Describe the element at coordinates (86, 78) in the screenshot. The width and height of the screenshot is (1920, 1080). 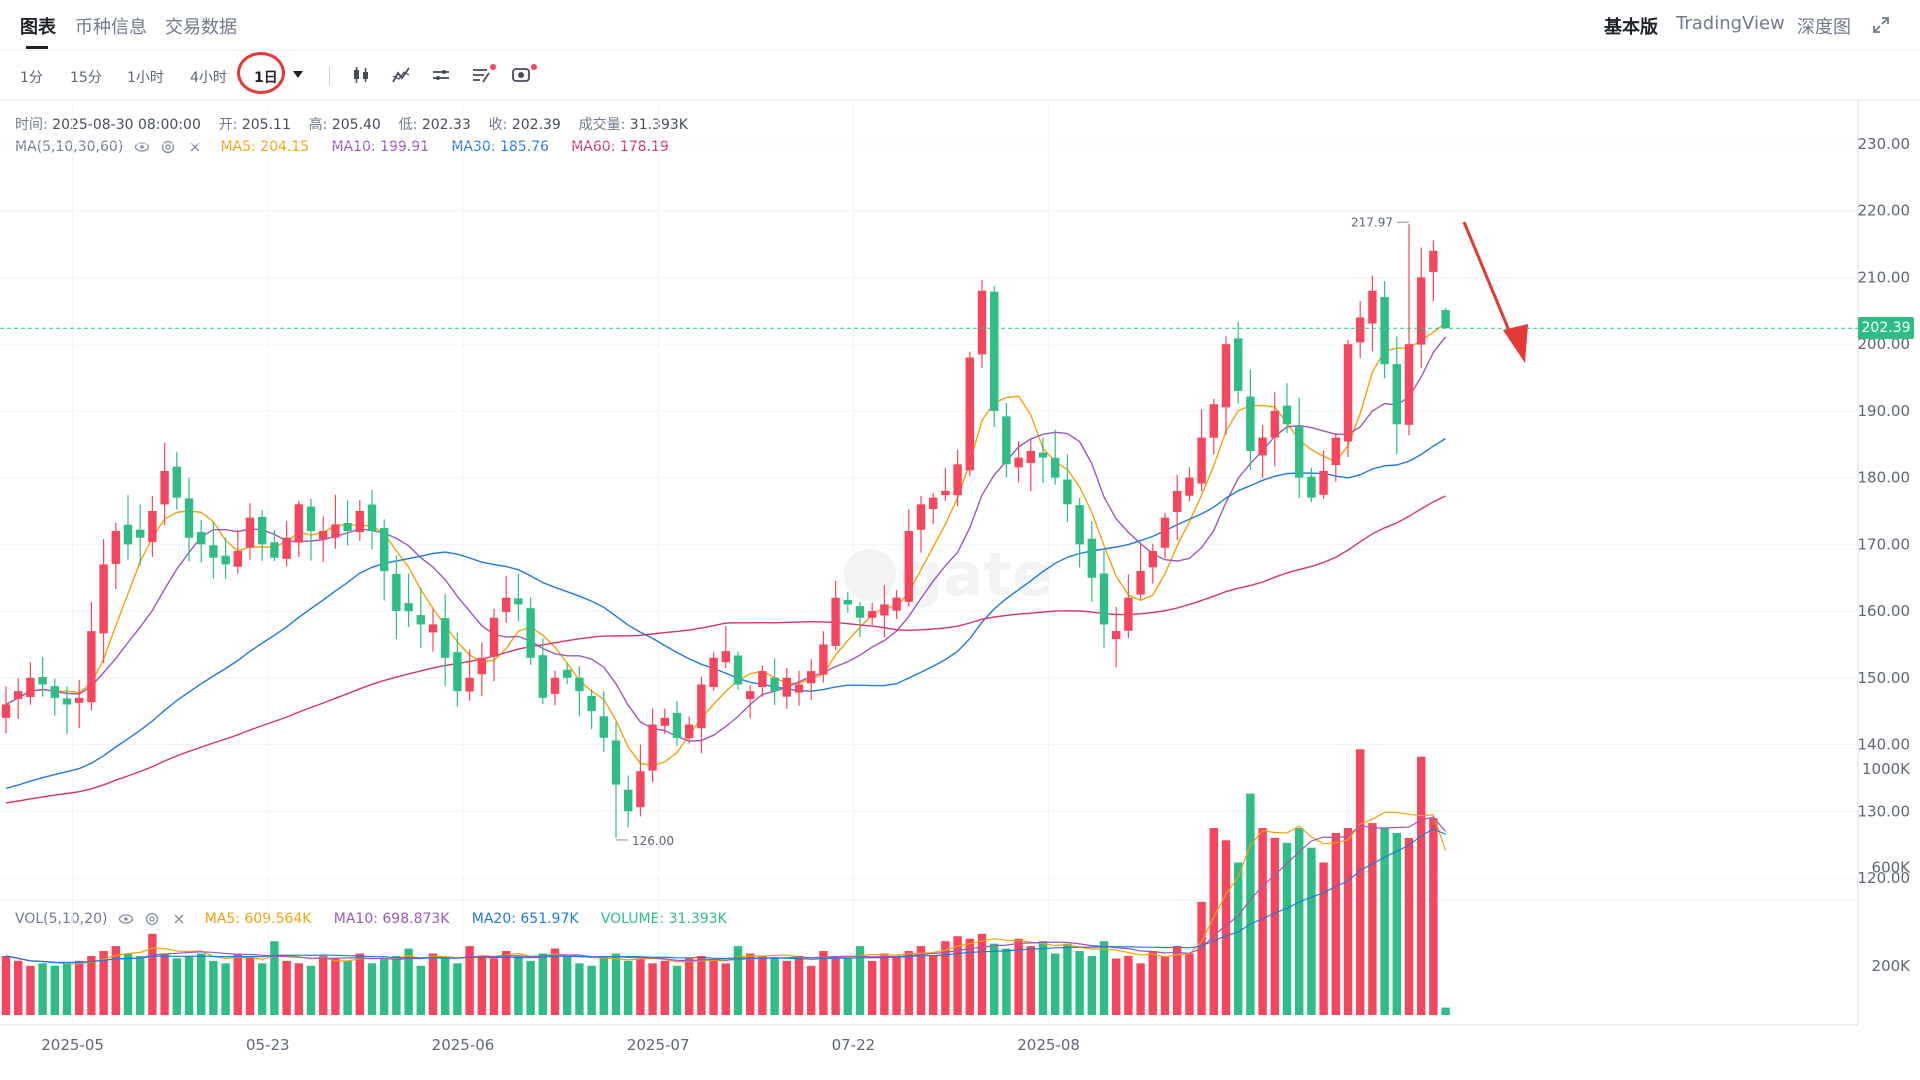
I see `interval-15m: 15分` at that location.